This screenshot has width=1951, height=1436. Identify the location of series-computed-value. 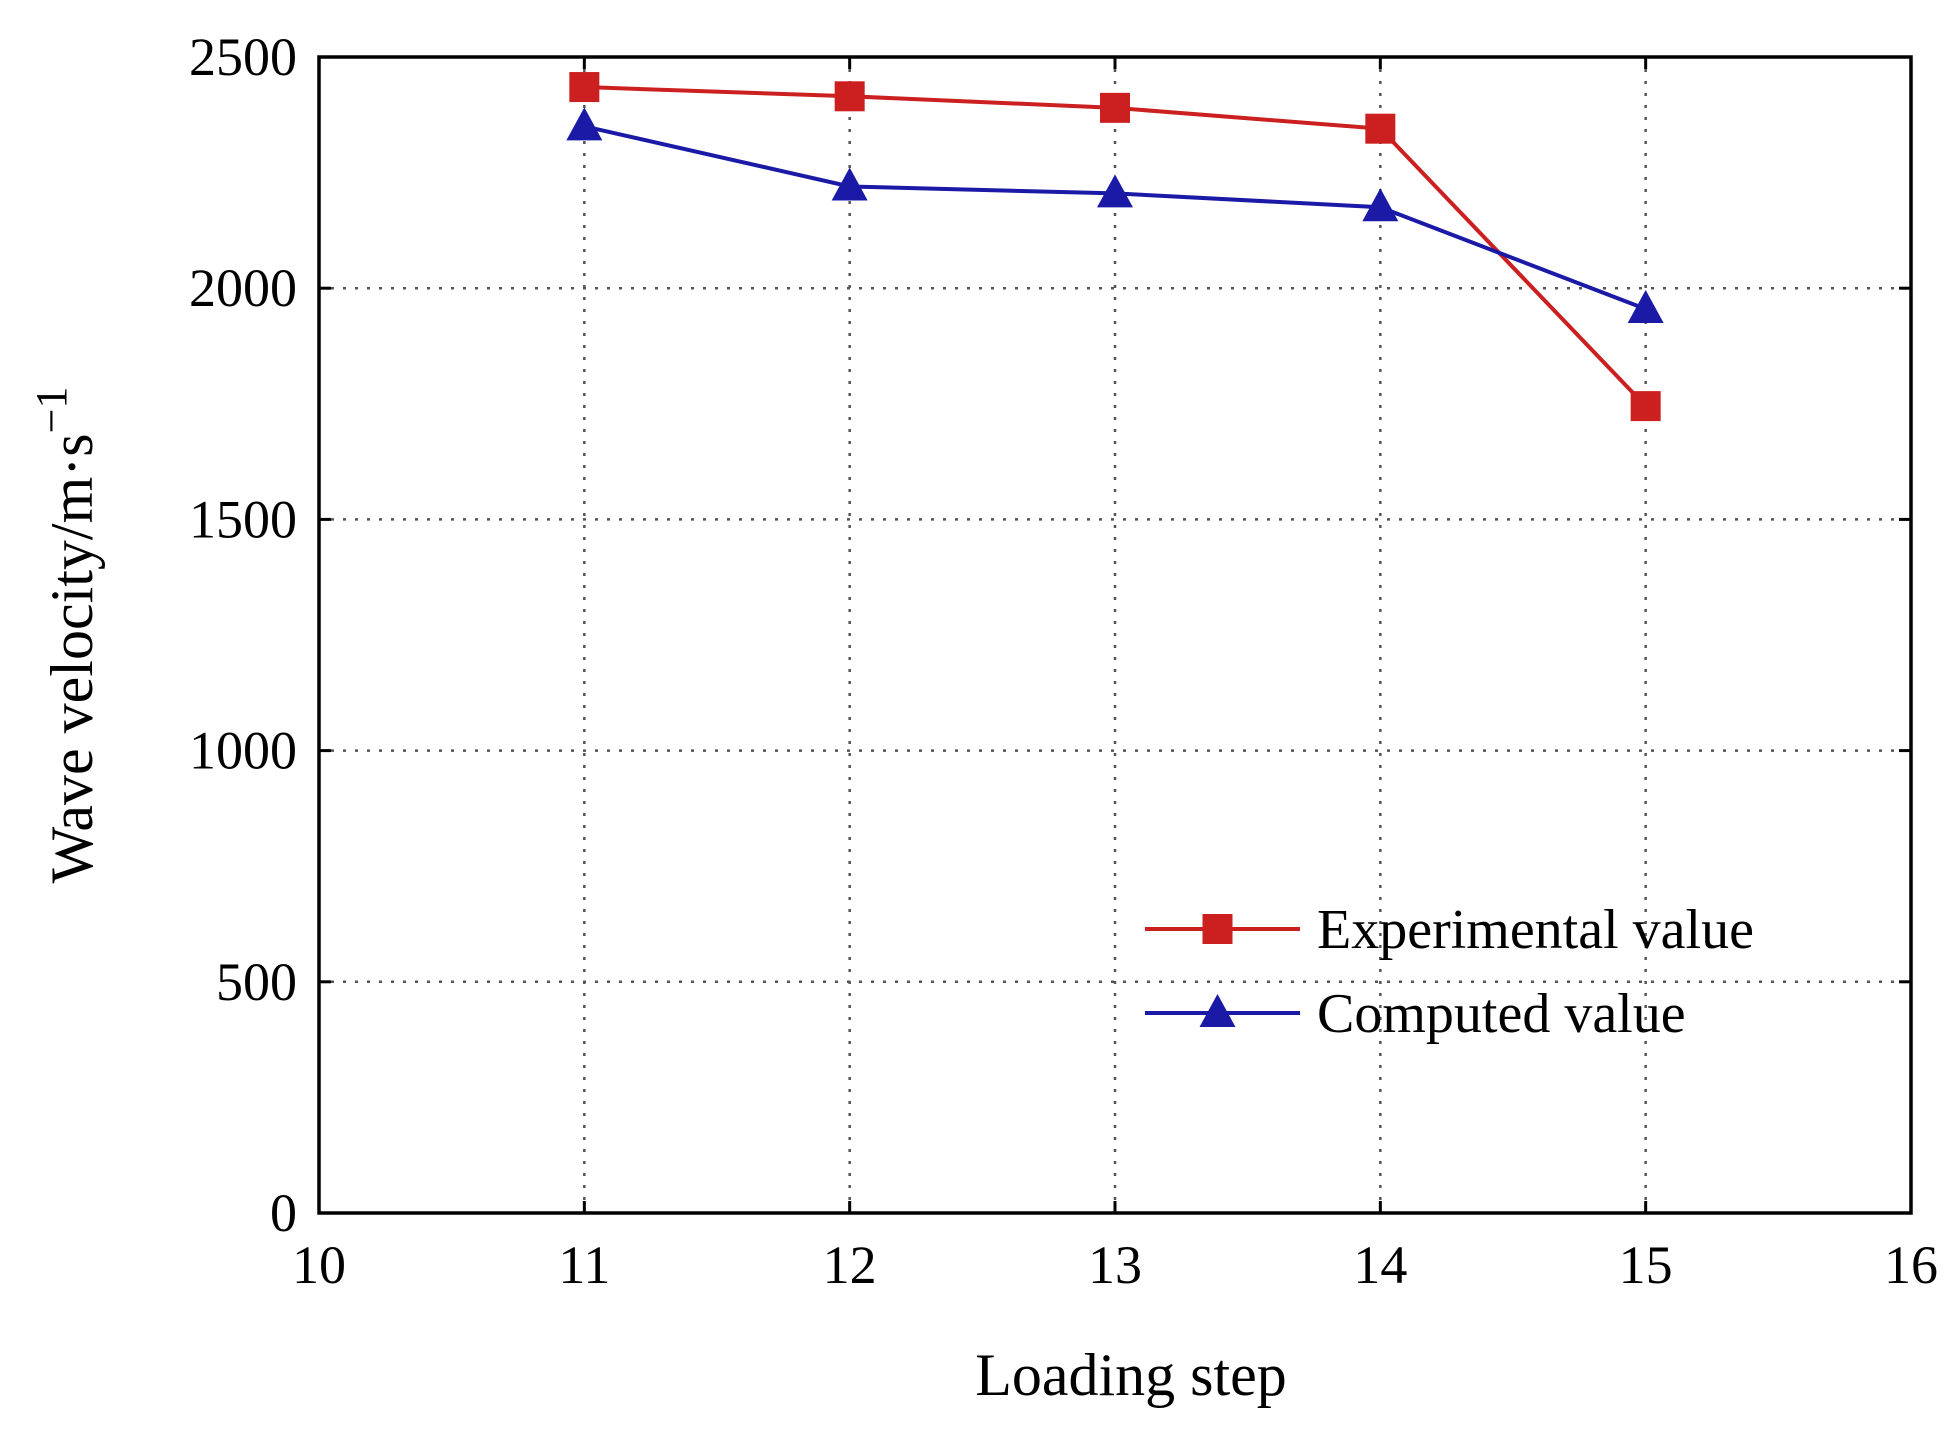
(1115, 215).